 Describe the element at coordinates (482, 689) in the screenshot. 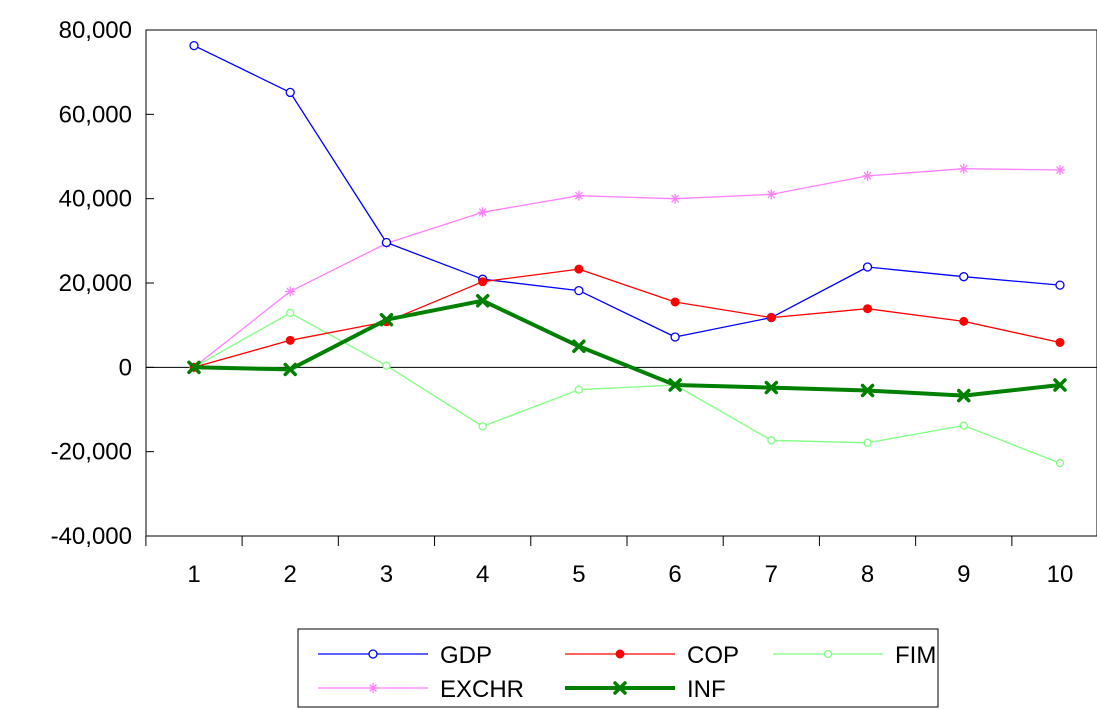

I see `legend-label: EXCHR` at that location.